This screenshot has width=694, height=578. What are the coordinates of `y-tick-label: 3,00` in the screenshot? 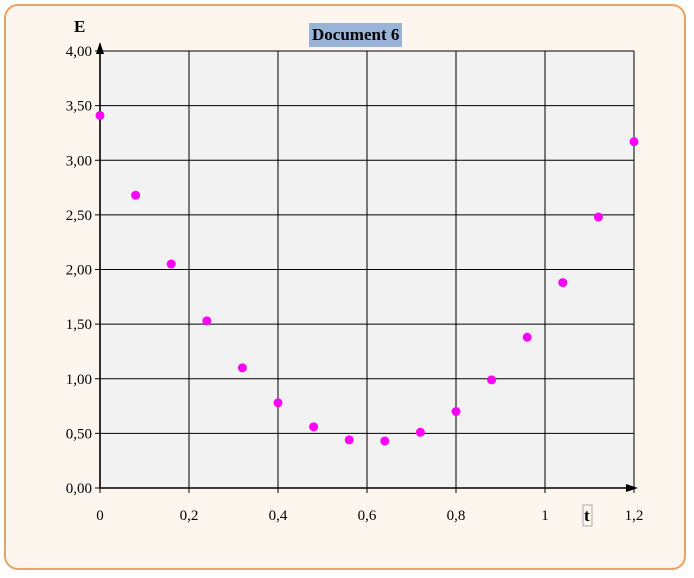 It's located at (79, 161).